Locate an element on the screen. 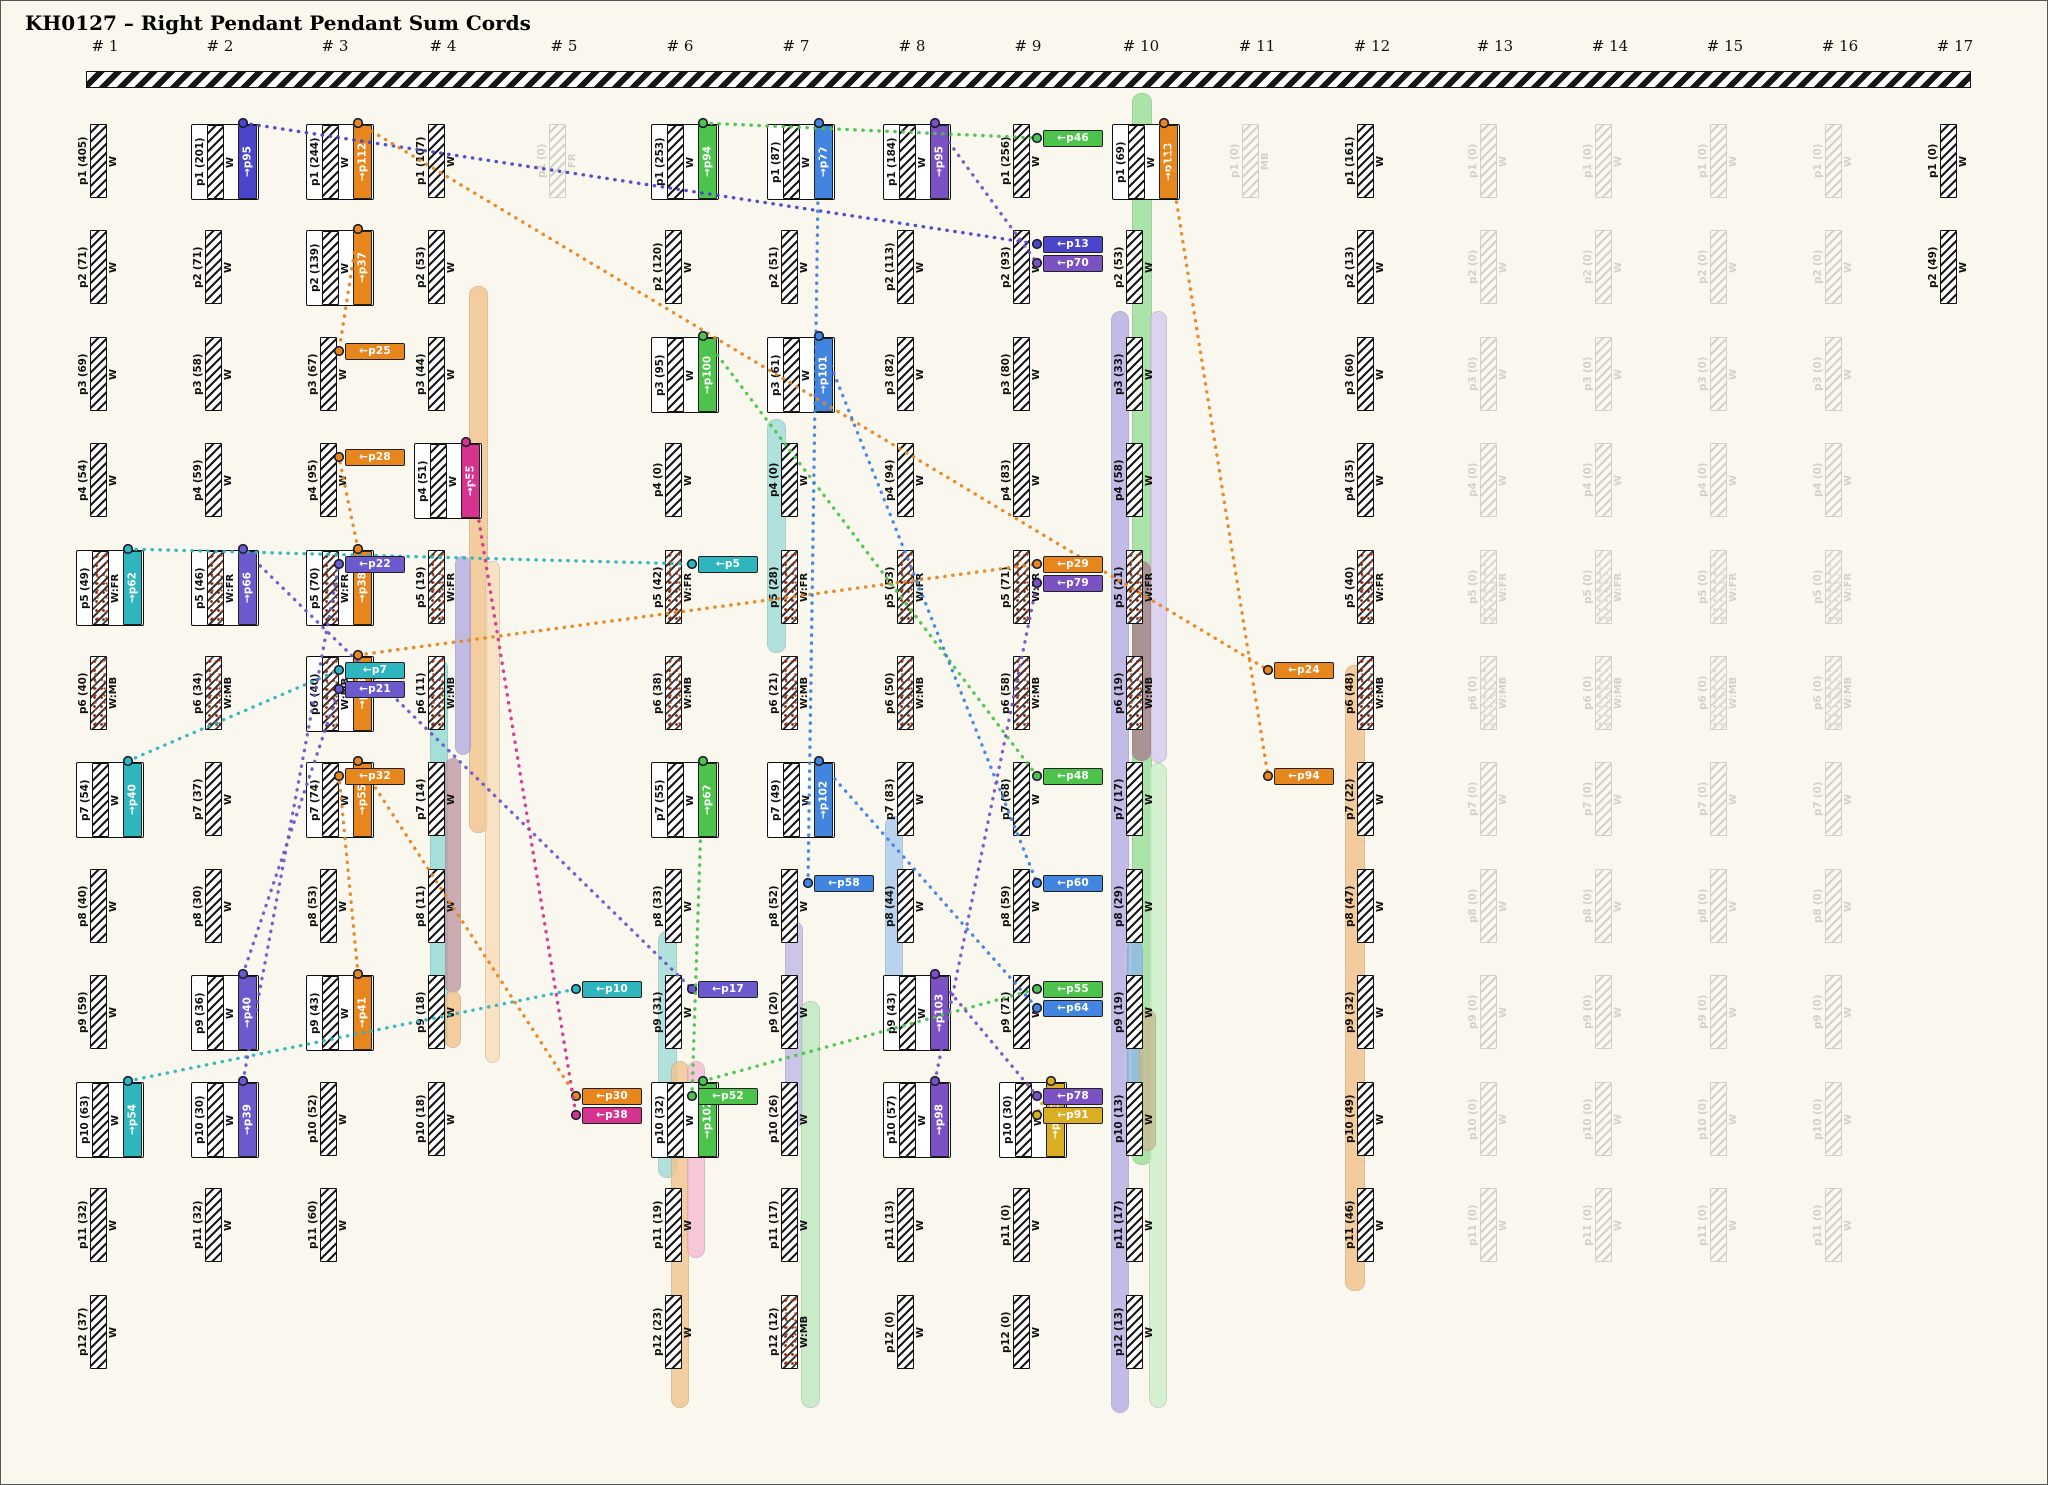 The height and width of the screenshot is (1485, 2048). cord-label: p10 (18) is located at coordinates (421, 1119).